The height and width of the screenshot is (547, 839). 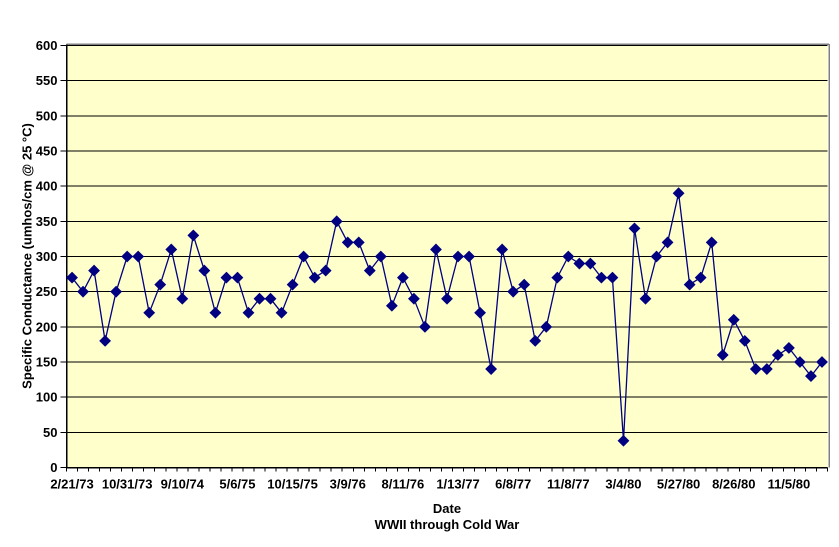 I want to click on y-tick-label: 250, so click(x=47, y=291).